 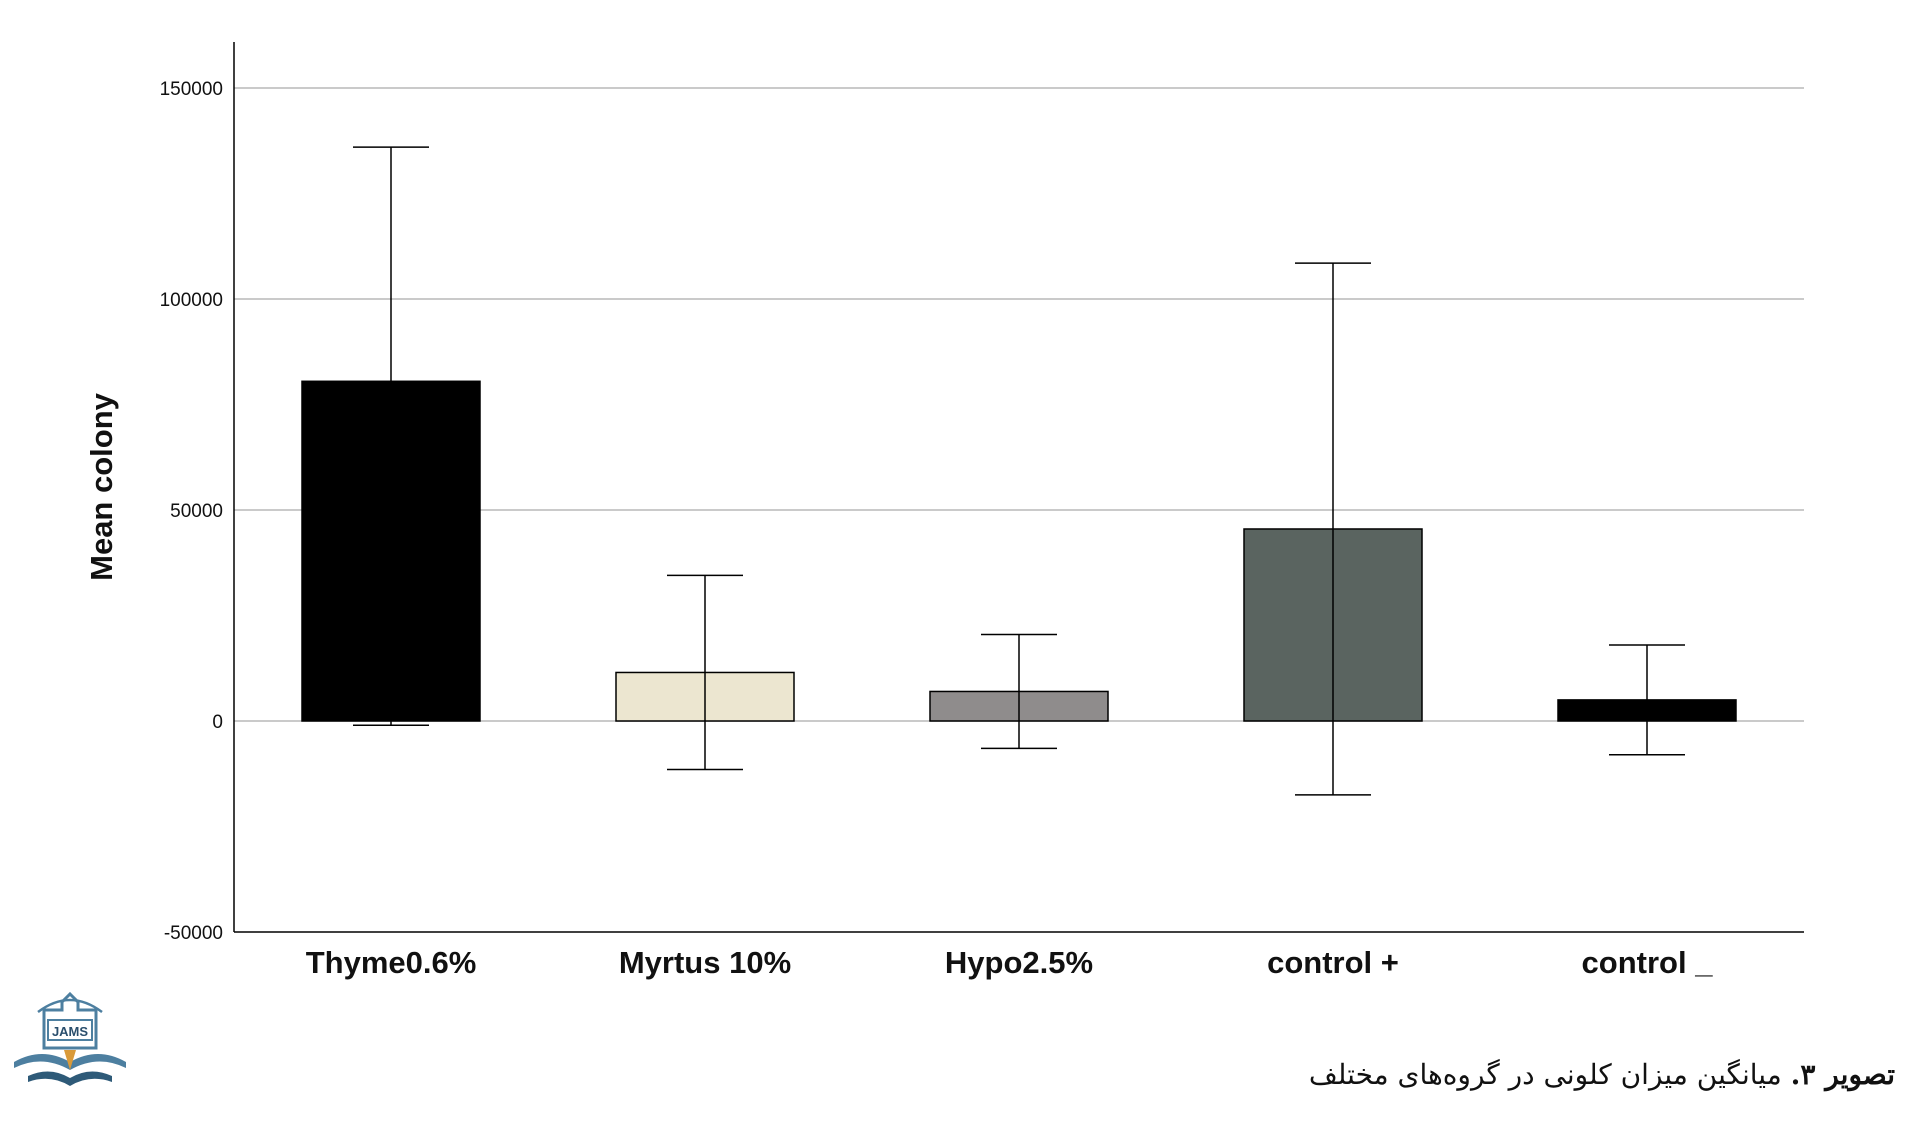 What do you see at coordinates (193, 933) in the screenshot?
I see `y-tick-label: -50000` at bounding box center [193, 933].